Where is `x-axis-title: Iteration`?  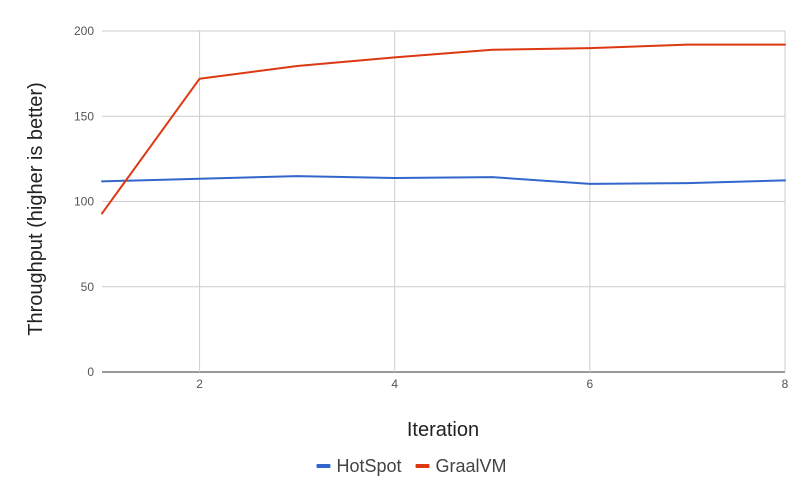
x-axis-title: Iteration is located at coordinates (443, 430).